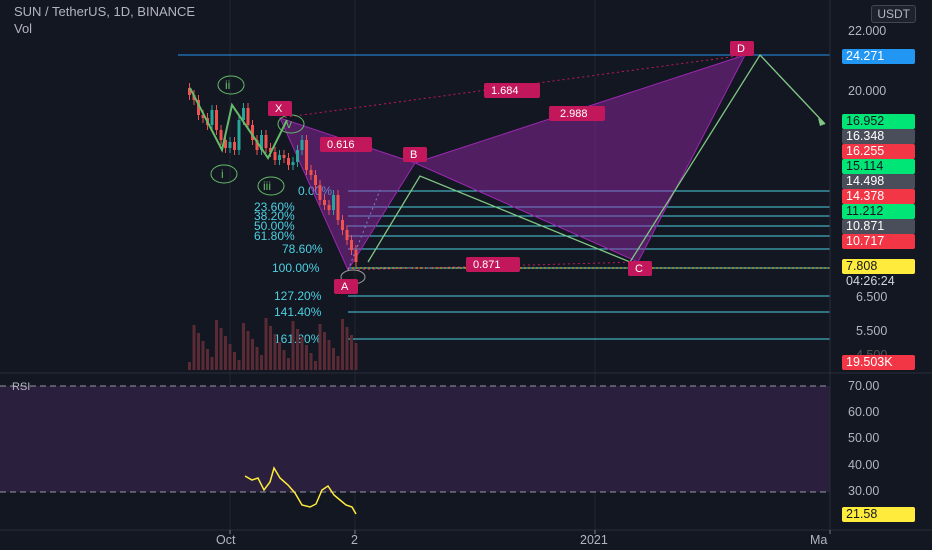 The width and height of the screenshot is (932, 550). I want to click on price-tag: 10.871, so click(878, 226).